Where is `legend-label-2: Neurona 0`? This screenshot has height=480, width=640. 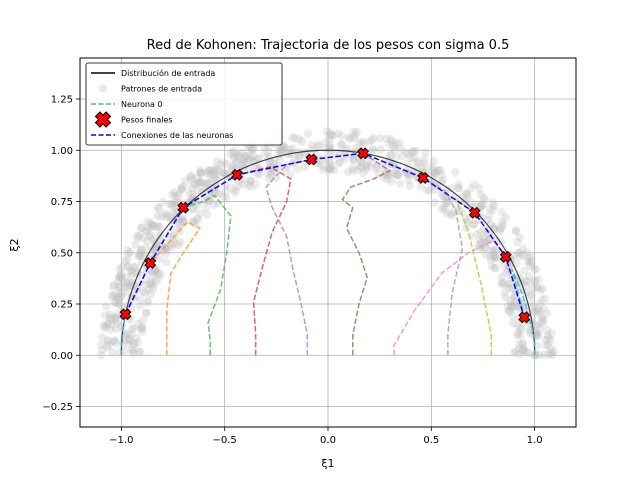
legend-label-2: Neurona 0 is located at coordinates (142, 104).